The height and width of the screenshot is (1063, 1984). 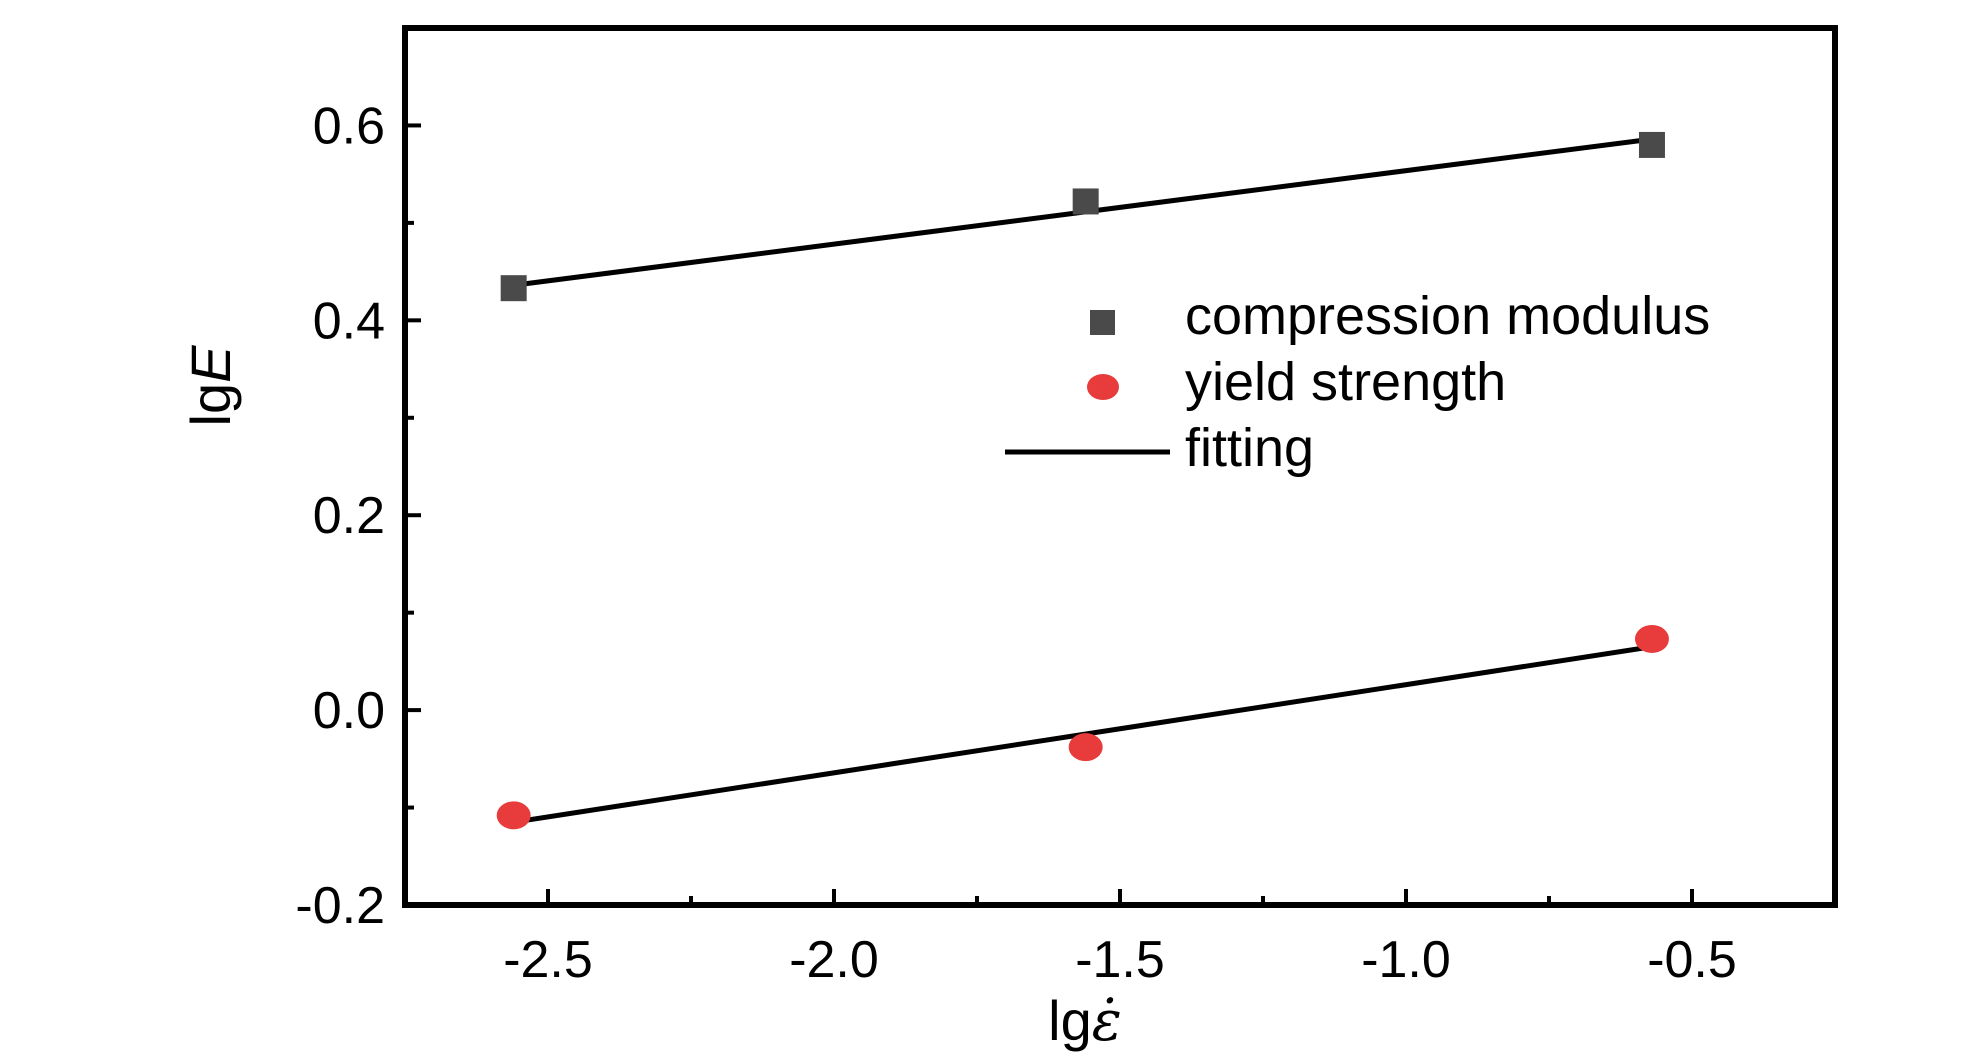 I want to click on x-axis-title: lgε̇, so click(x=1085, y=1021).